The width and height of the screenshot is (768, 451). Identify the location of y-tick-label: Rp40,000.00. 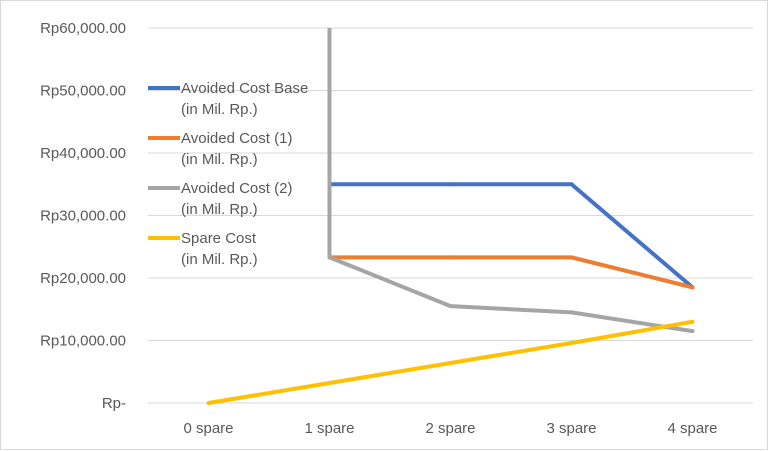
(83, 153).